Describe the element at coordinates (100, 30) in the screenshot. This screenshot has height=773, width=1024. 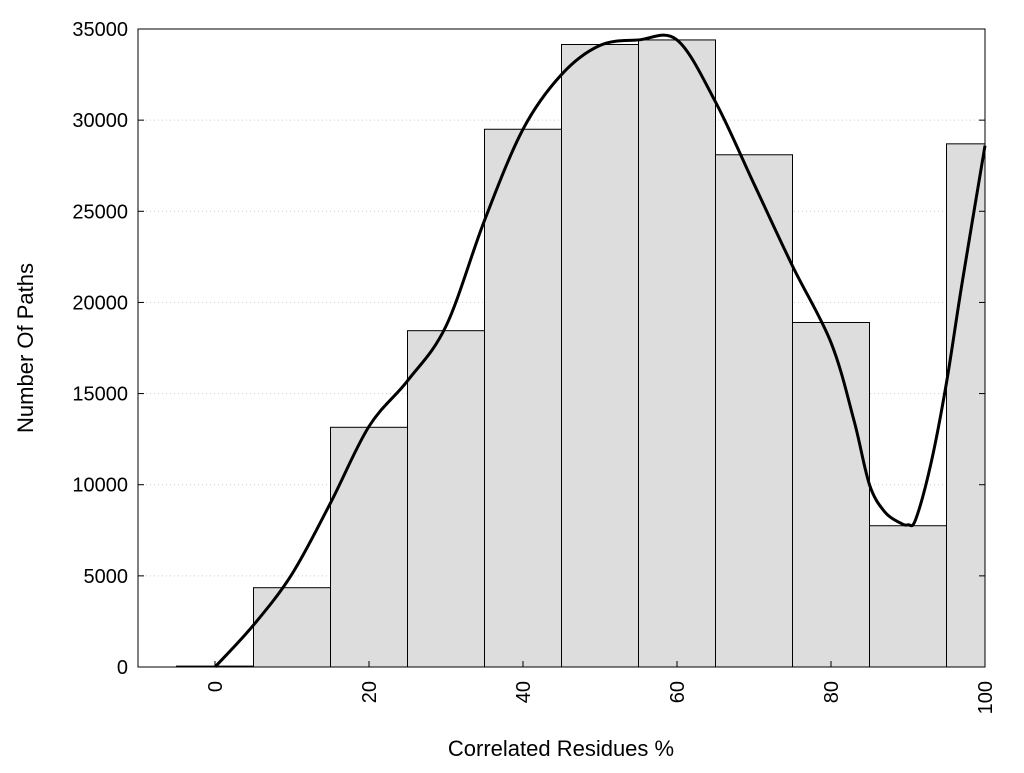
I see `y-tick-label-35000: 35000` at that location.